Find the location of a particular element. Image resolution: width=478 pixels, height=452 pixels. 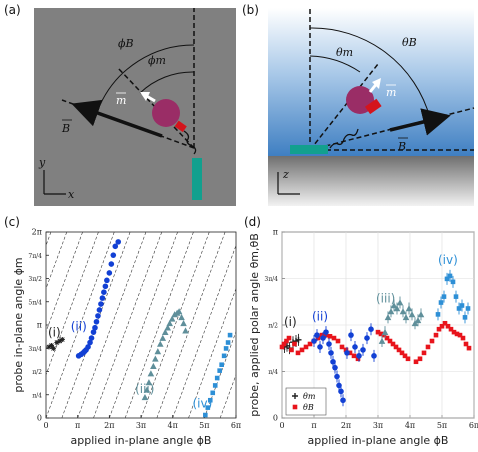

panel-a-label: (a) is located at coordinates (12, 10).